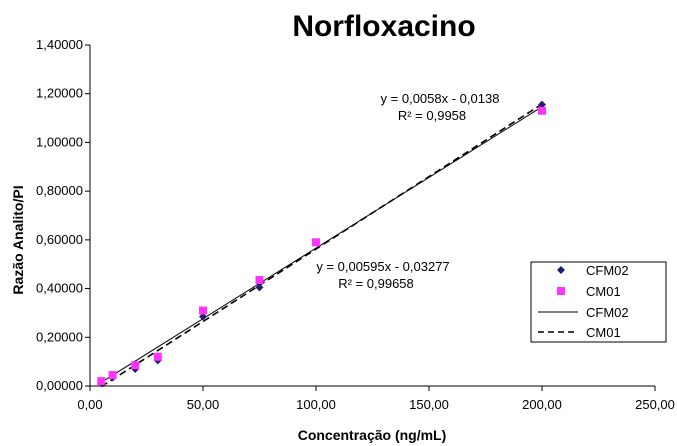 The height and width of the screenshot is (446, 677). I want to click on chart-title: Norfloxacino, so click(383, 26).